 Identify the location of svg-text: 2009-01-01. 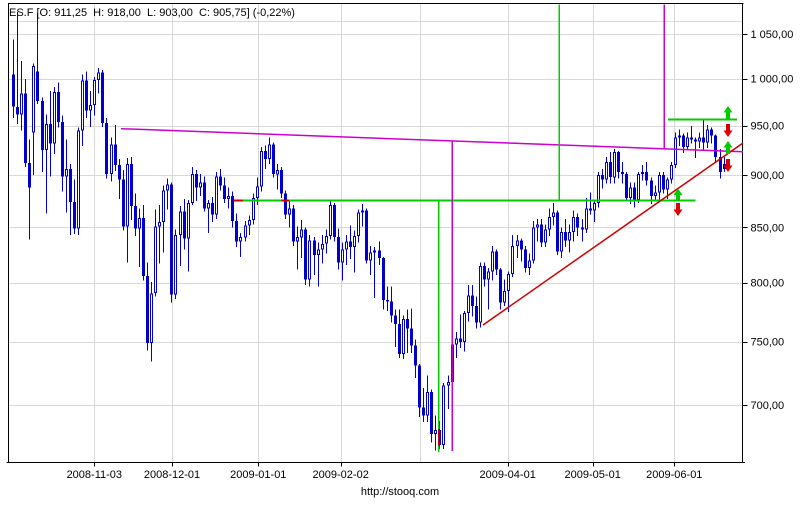
(258, 475).